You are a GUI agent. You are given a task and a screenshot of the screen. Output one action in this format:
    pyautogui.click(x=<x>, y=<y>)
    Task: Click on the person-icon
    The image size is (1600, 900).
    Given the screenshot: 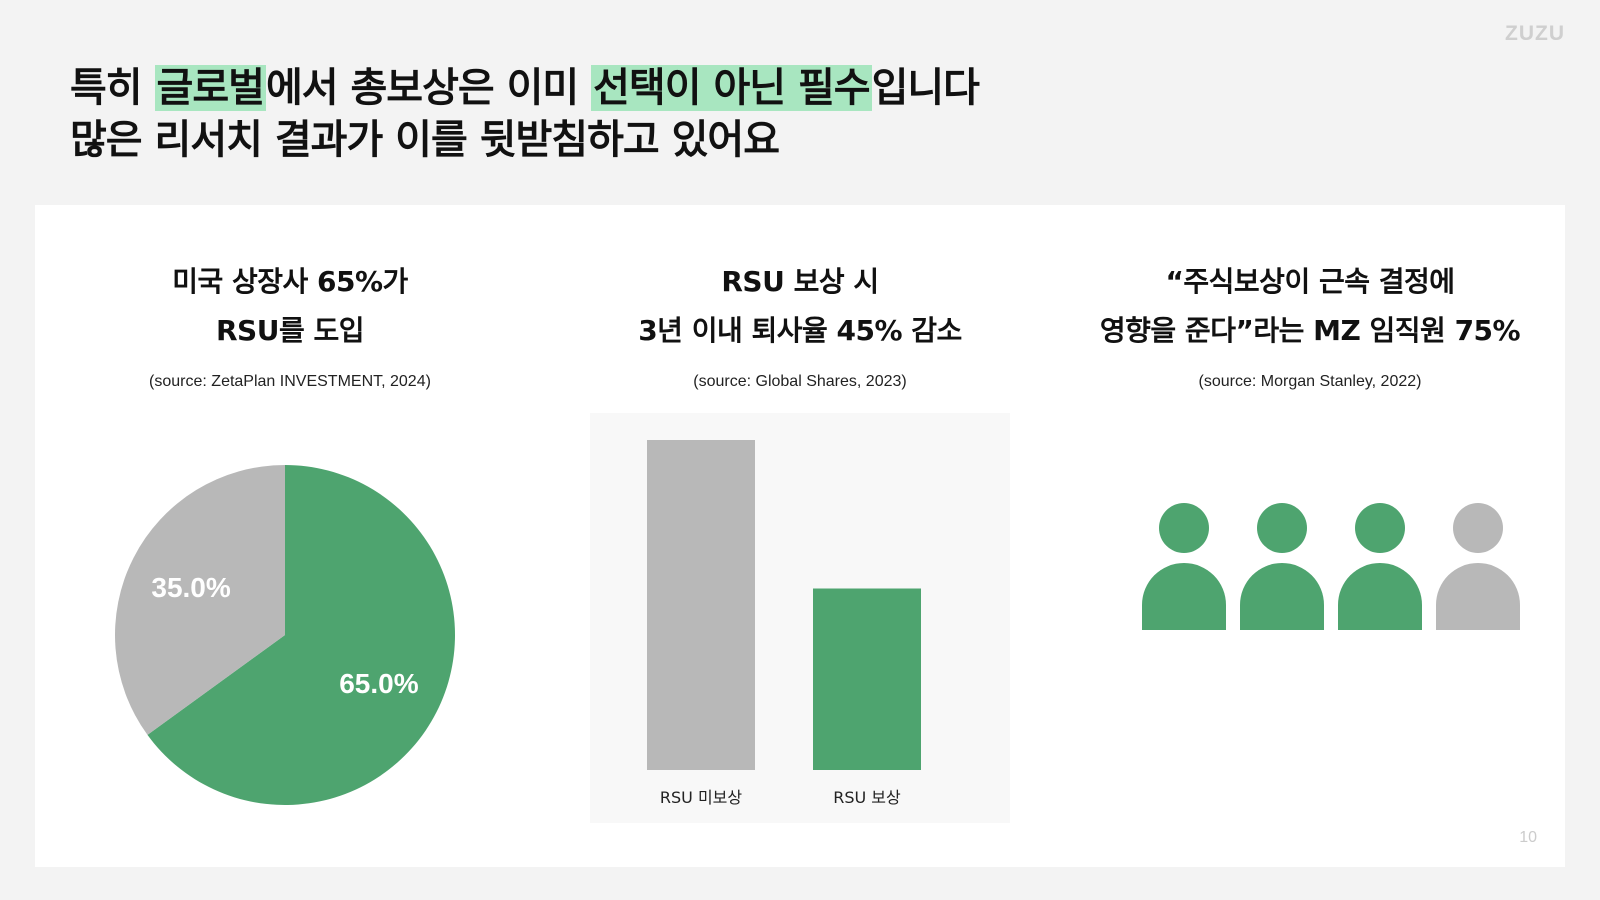 What is the action you would take?
    pyautogui.click(x=1478, y=566)
    